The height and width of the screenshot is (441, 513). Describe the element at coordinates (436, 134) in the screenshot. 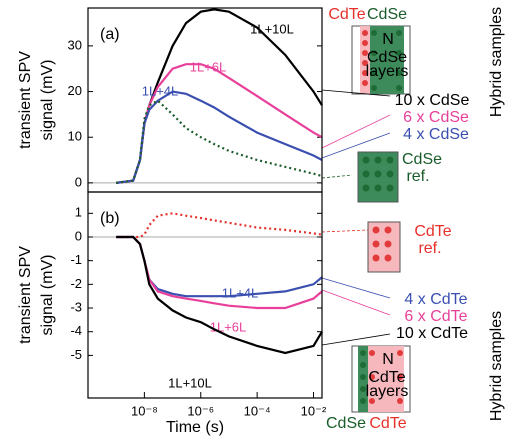

I see `side-label: 4 x CdSe` at that location.